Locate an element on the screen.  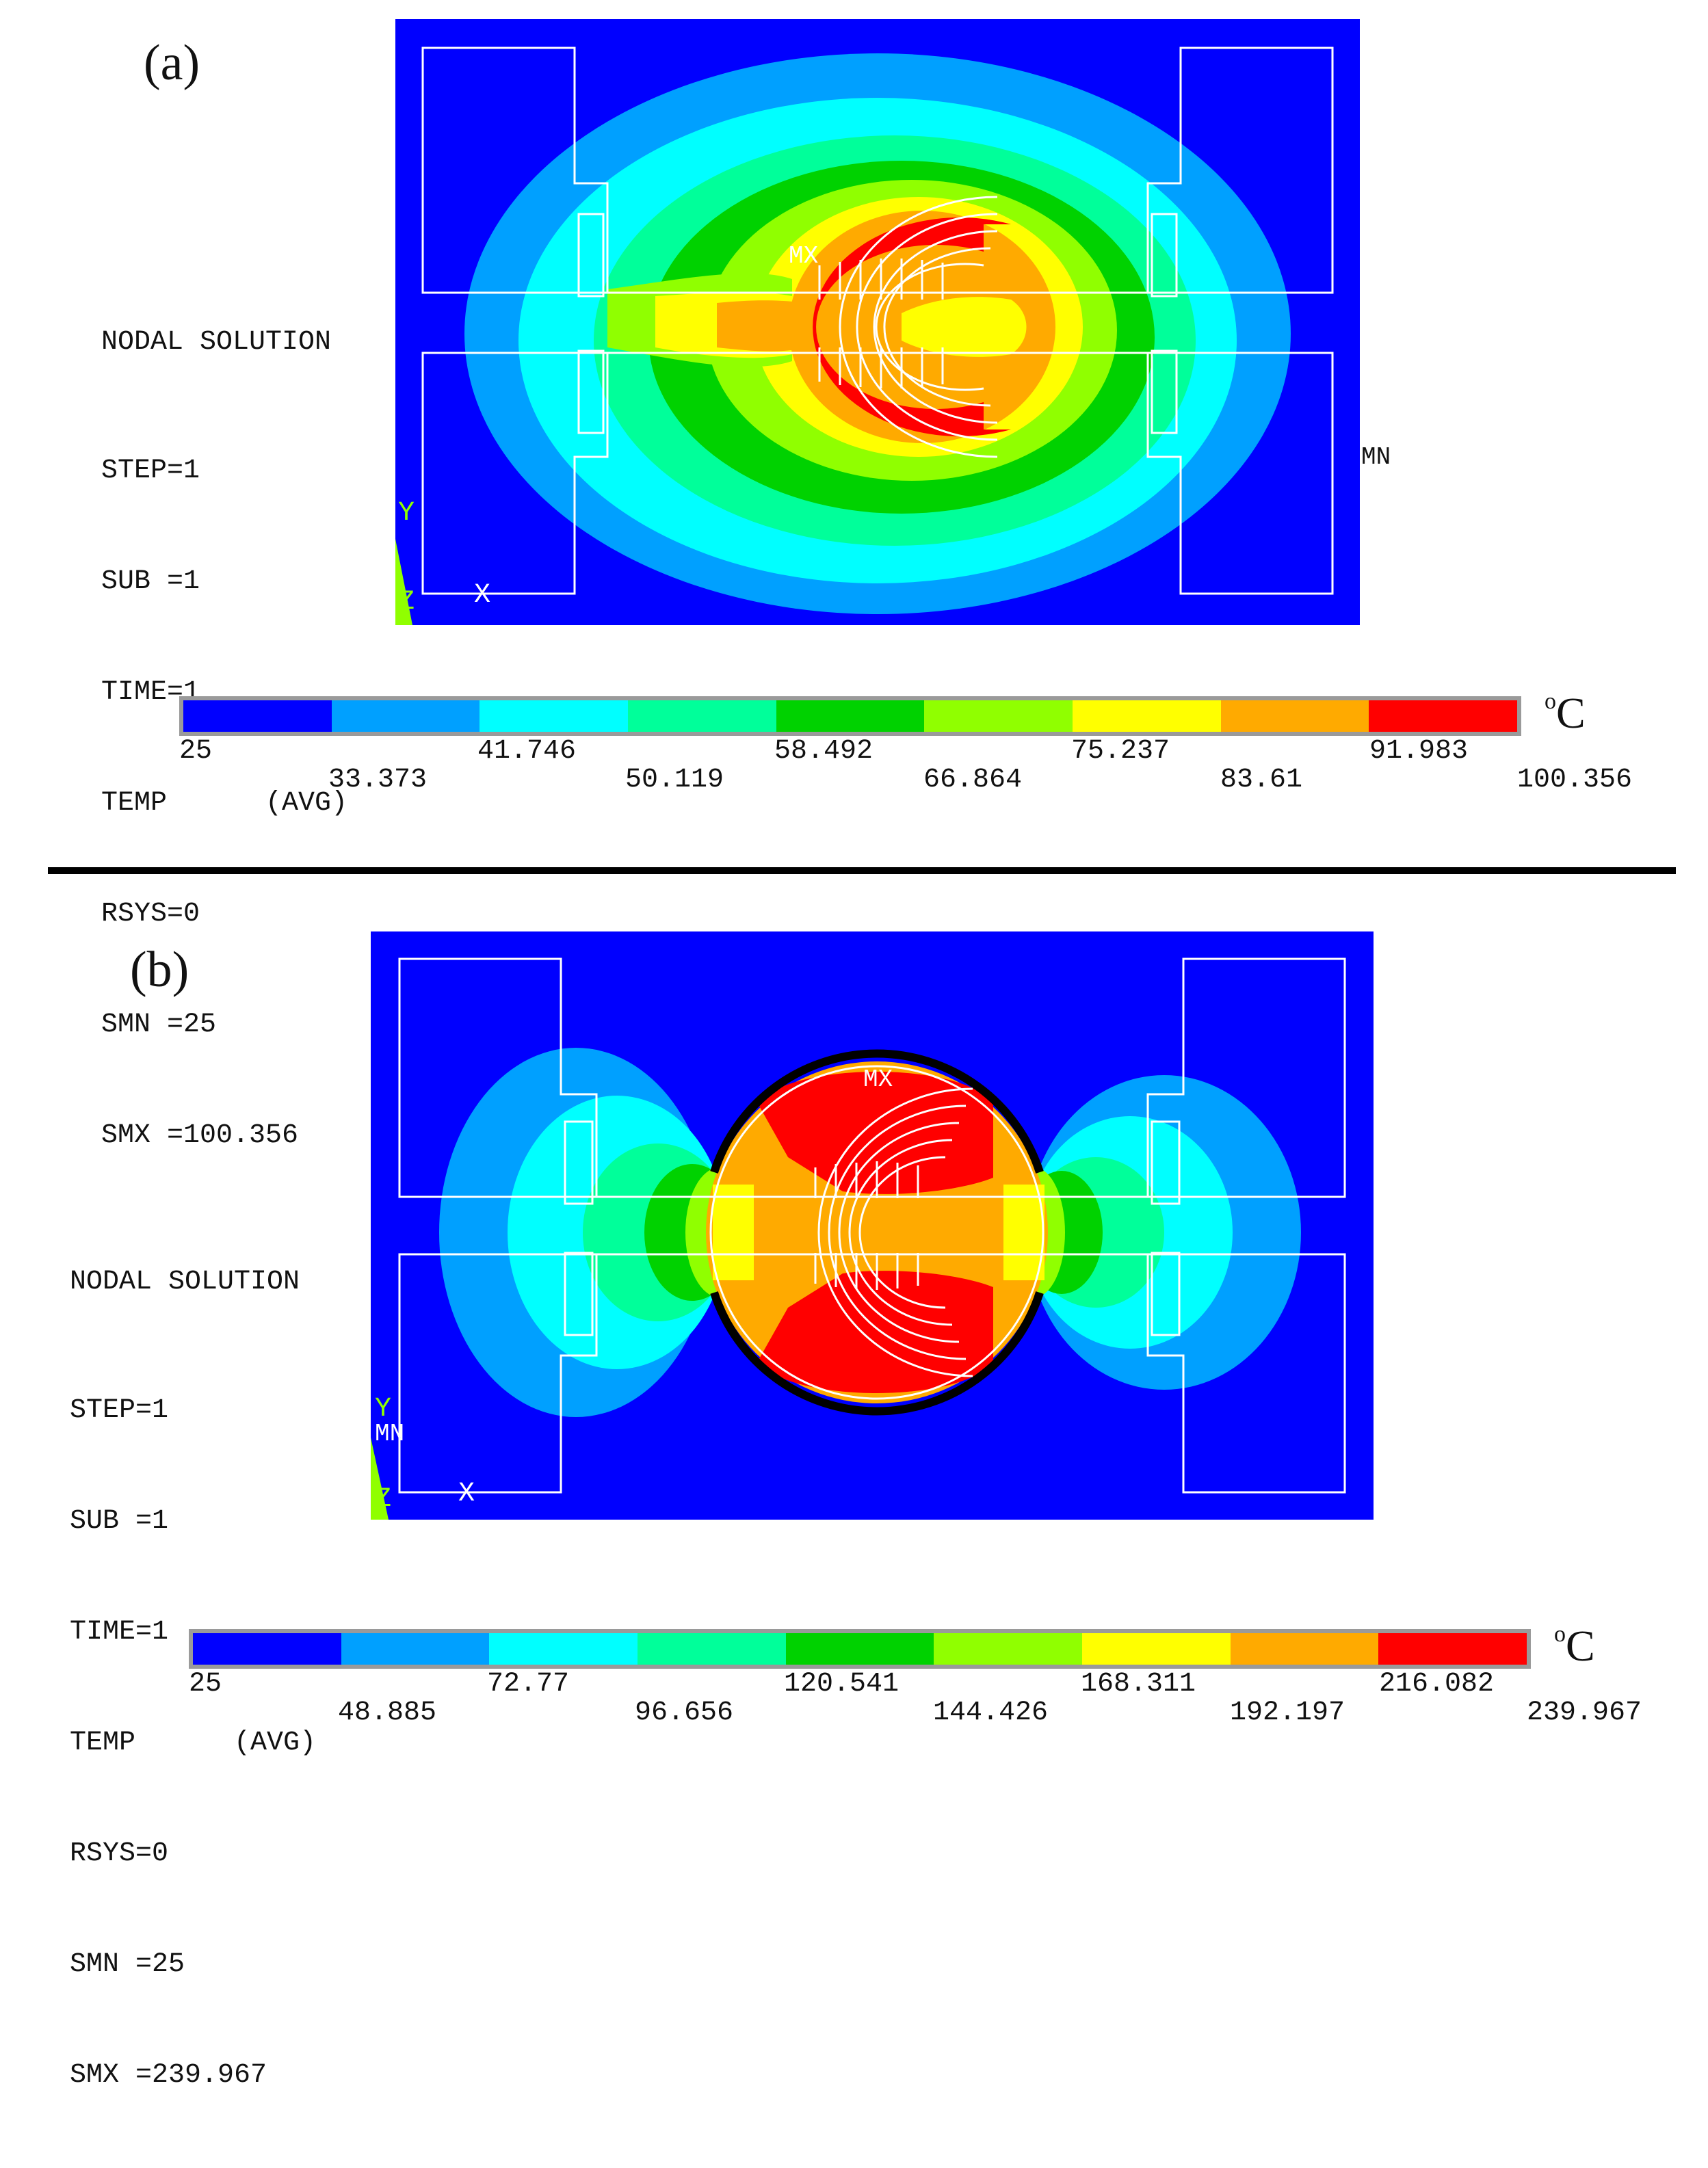
legend-tick: 96.656 is located at coordinates (684, 1712).